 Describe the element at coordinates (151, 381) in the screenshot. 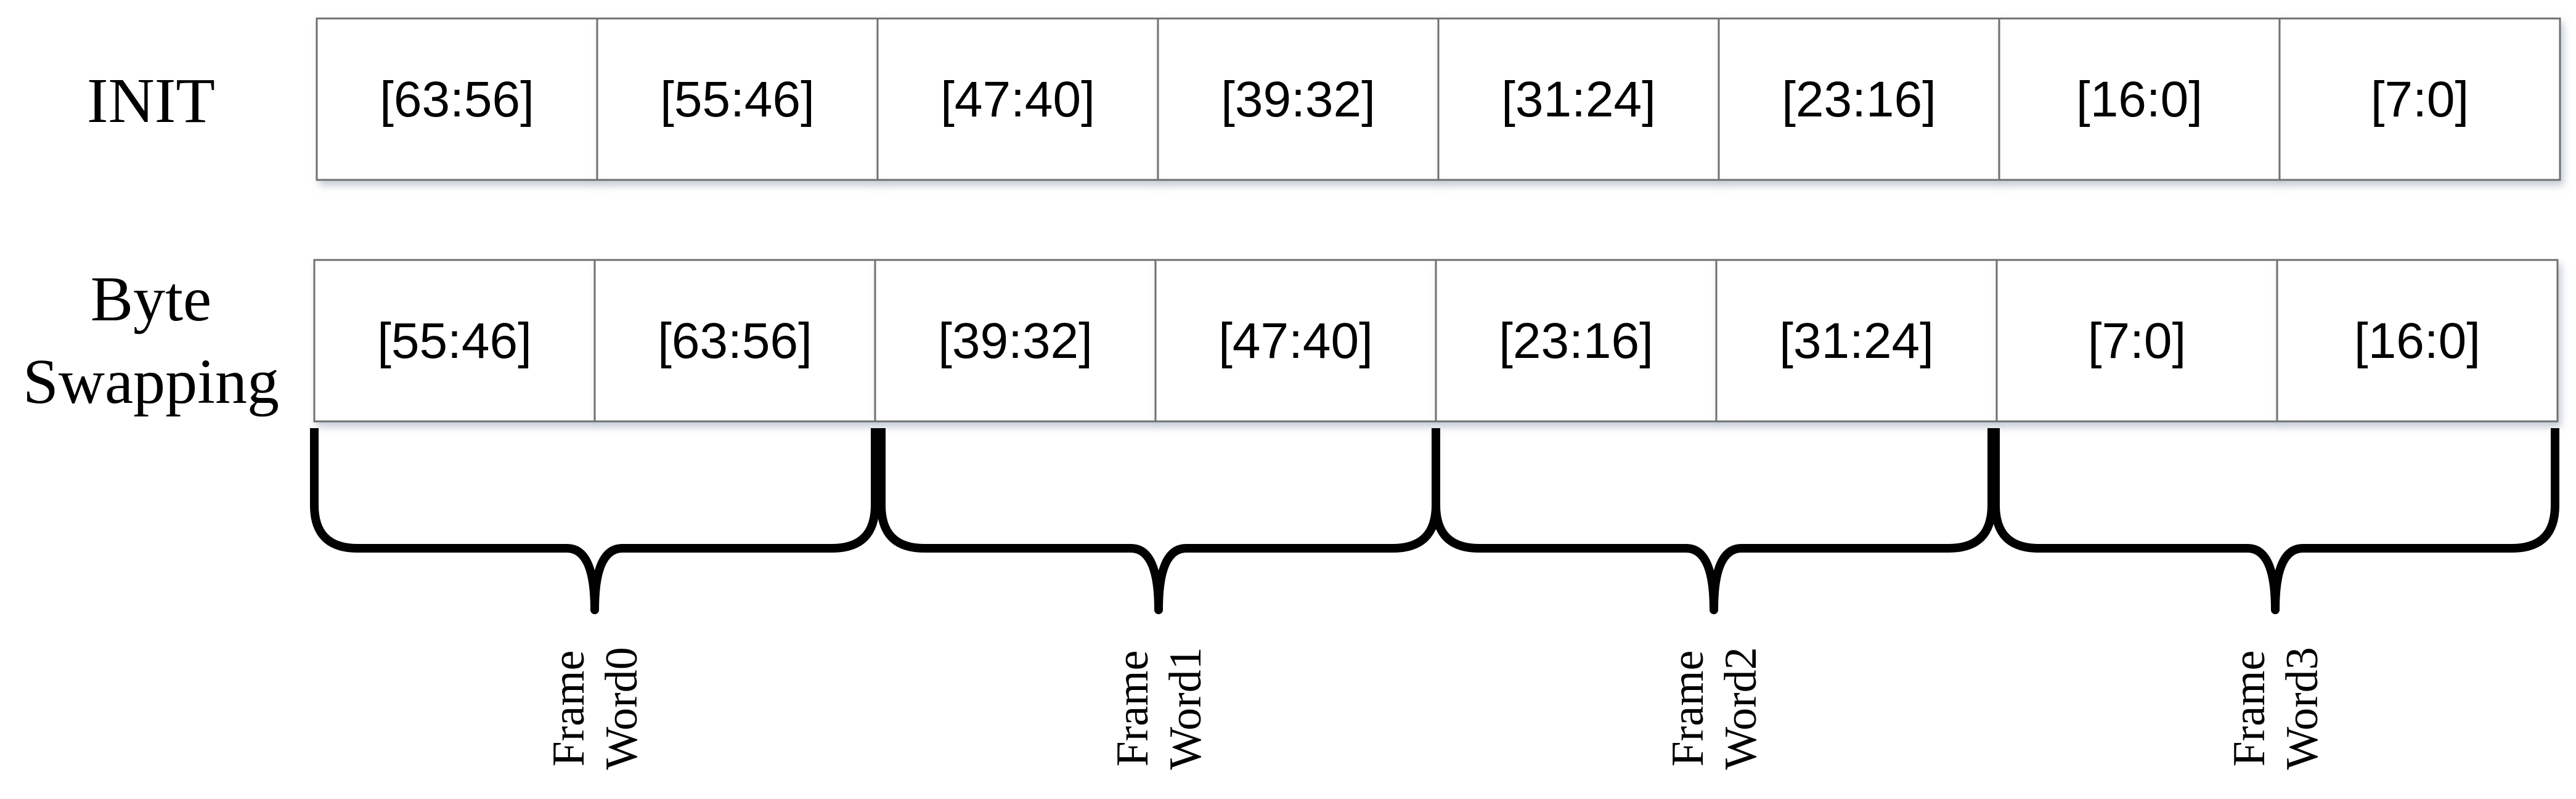

I see `row-label-byte-swapping-line2: Swapping` at that location.